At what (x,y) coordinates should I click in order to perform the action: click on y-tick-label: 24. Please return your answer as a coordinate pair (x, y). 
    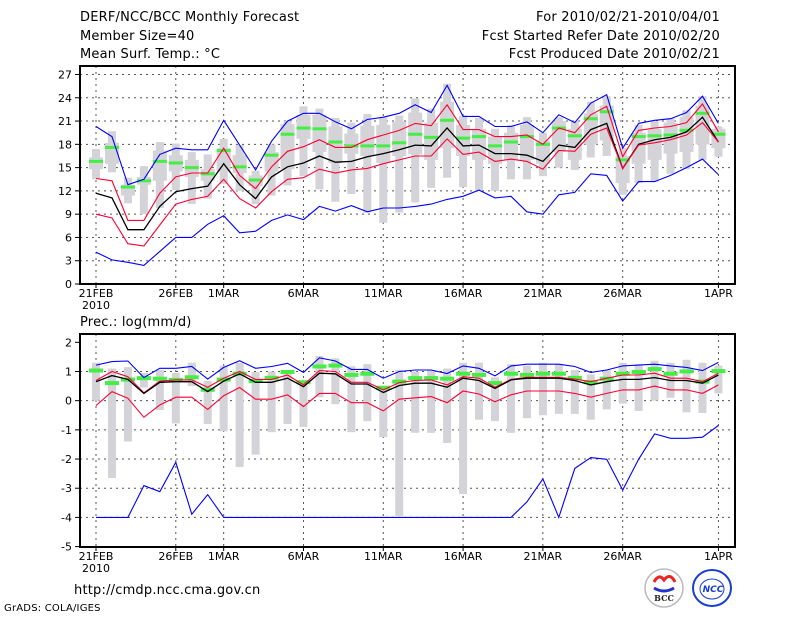
    Looking at the image, I should click on (65, 98).